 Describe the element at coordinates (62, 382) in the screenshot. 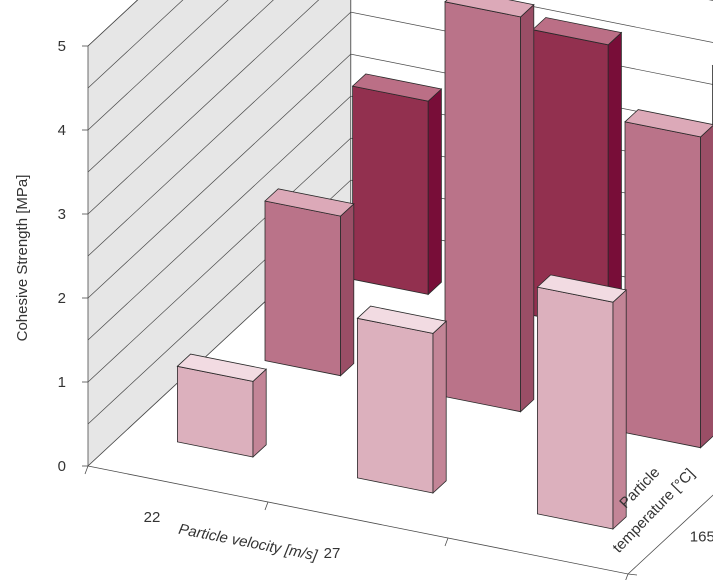

I see `y-tick-label: 1` at that location.